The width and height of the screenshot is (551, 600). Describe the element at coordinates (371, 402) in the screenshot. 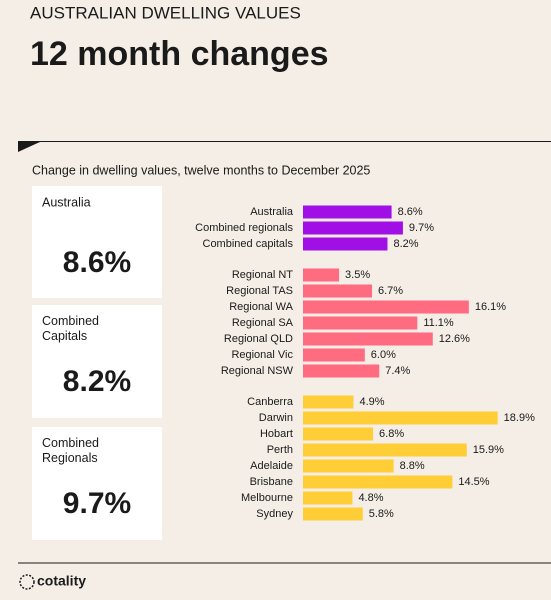

I see `value-label: 4.9%` at that location.